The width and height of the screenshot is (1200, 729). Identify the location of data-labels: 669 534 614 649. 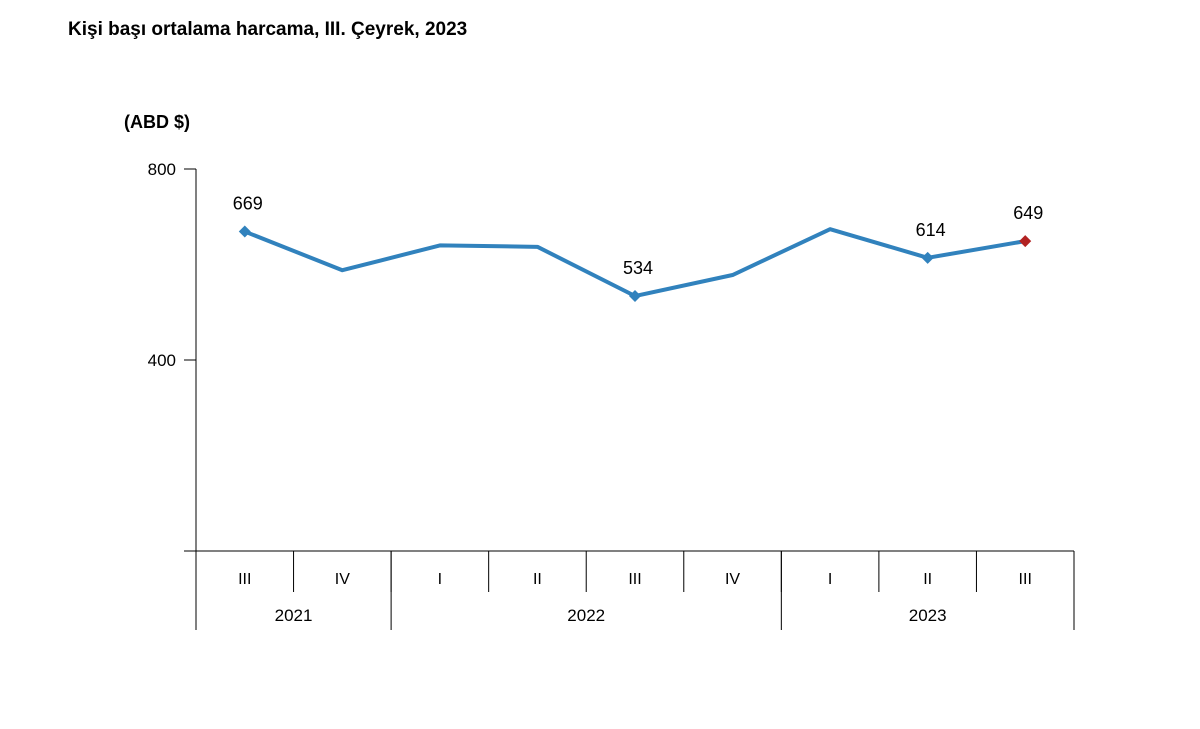
(638, 236).